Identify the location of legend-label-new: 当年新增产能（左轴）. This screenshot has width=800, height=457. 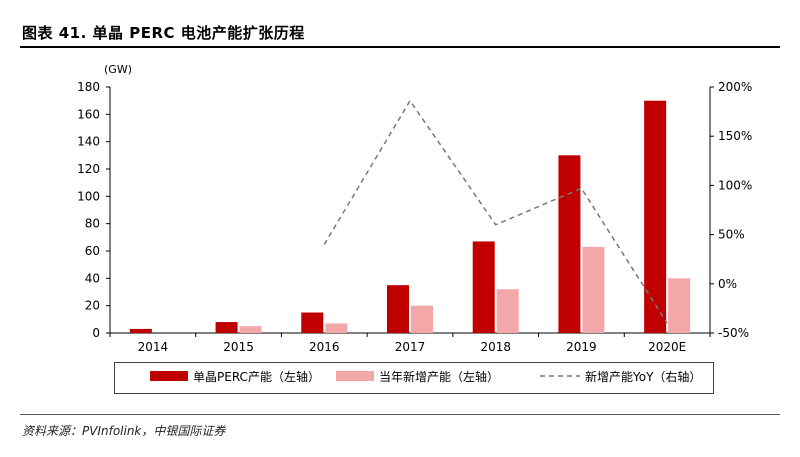
(439, 376).